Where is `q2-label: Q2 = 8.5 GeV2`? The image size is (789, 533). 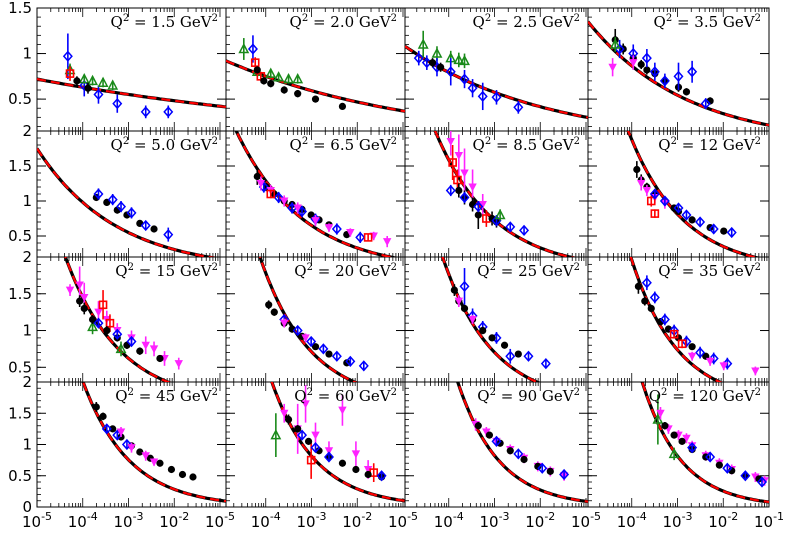 q2-label: Q2 = 8.5 GeV2 is located at coordinates (526, 145).